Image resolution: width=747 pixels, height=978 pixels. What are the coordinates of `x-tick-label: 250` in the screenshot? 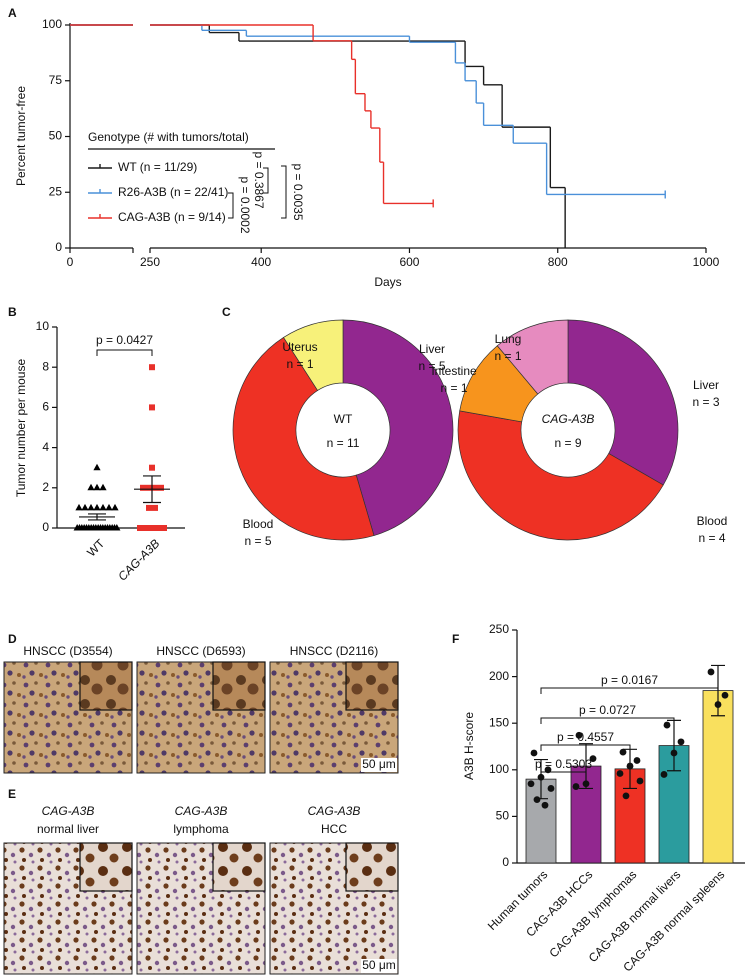 It's located at (150, 262).